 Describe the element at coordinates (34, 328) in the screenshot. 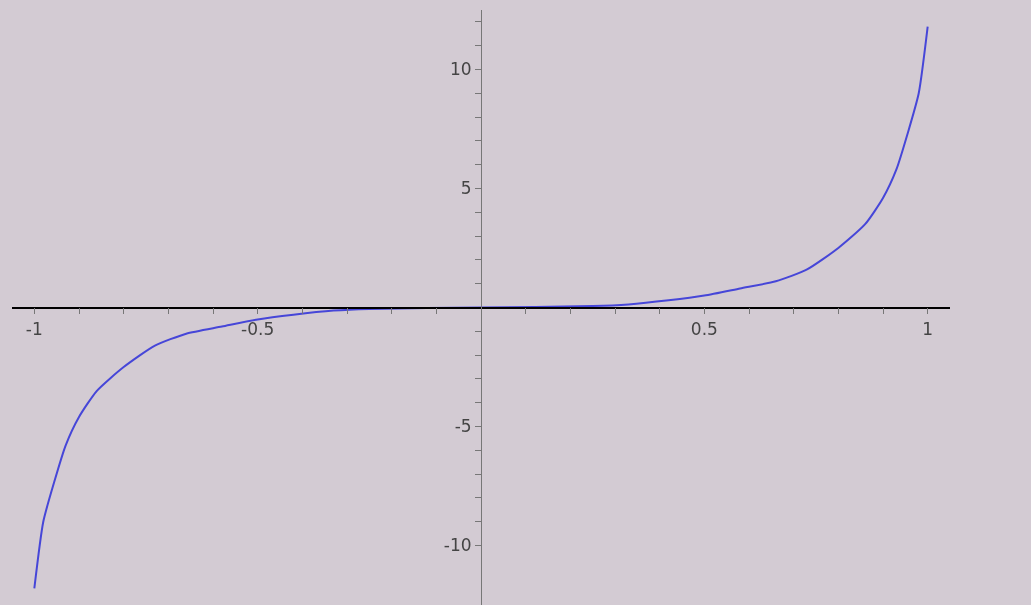

I see `x-tick-label: -1` at that location.